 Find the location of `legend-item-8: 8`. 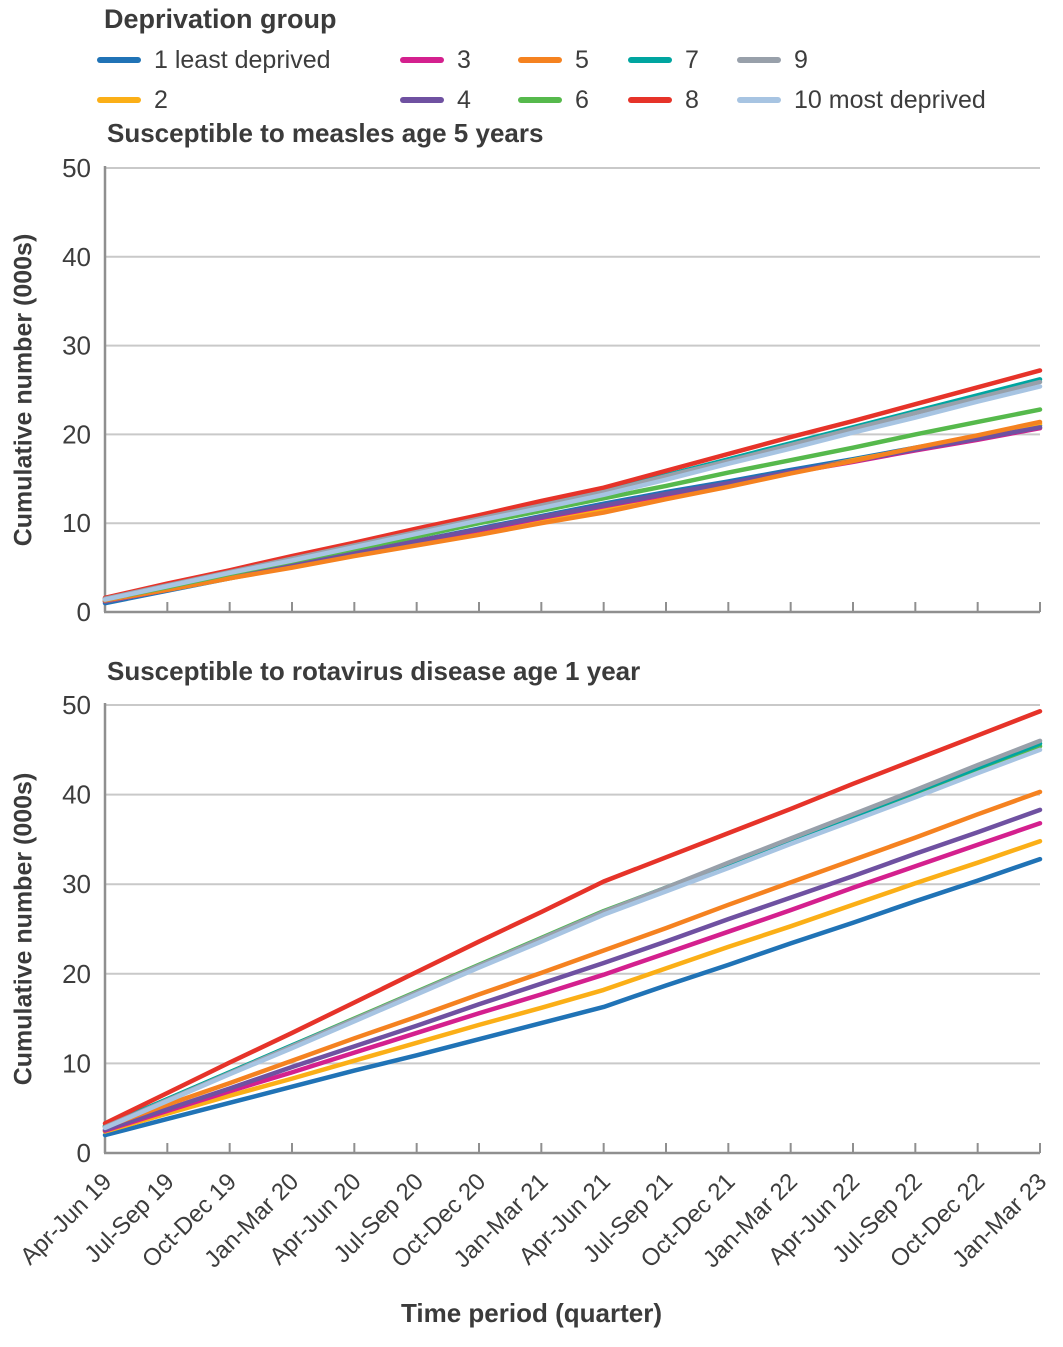

legend-item-8: 8 is located at coordinates (682, 100).